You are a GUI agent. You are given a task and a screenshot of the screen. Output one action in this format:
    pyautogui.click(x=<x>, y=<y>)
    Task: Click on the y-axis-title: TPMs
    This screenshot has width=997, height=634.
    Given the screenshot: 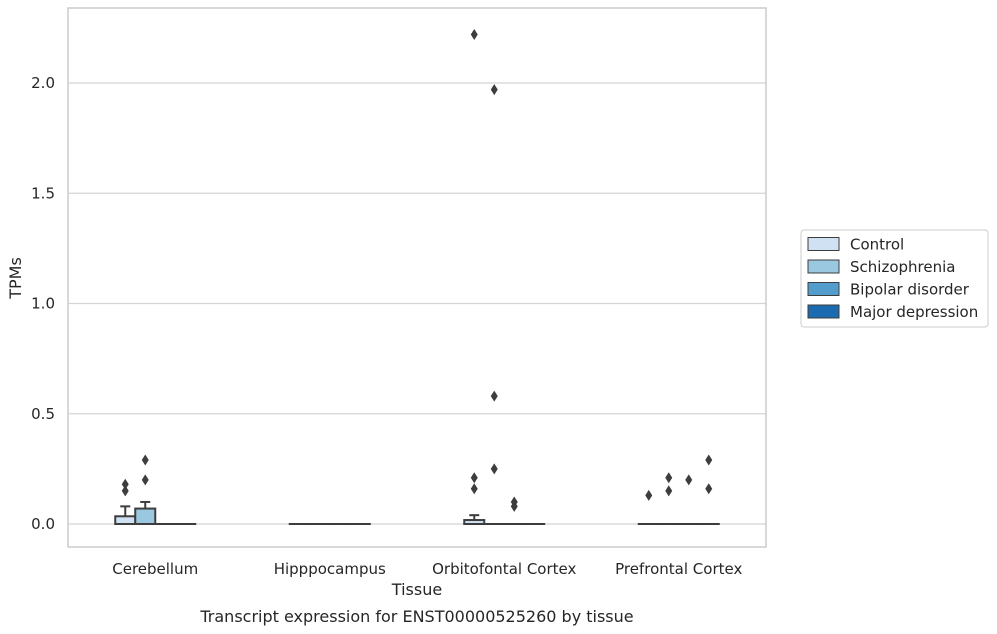 What is the action you would take?
    pyautogui.click(x=15, y=278)
    